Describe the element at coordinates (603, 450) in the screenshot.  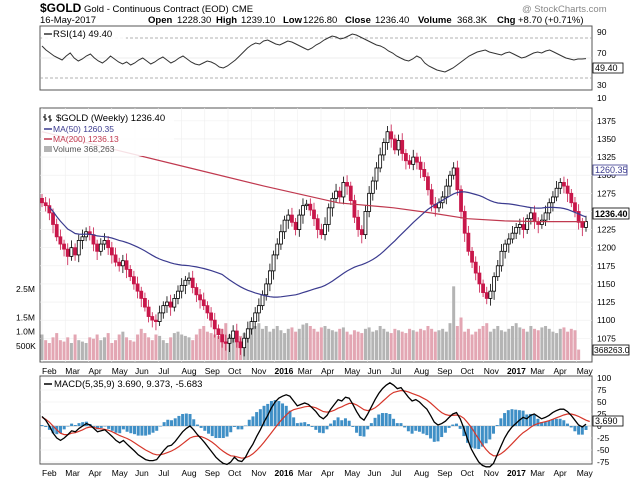
I see `macd-tick-label: -50` at that location.